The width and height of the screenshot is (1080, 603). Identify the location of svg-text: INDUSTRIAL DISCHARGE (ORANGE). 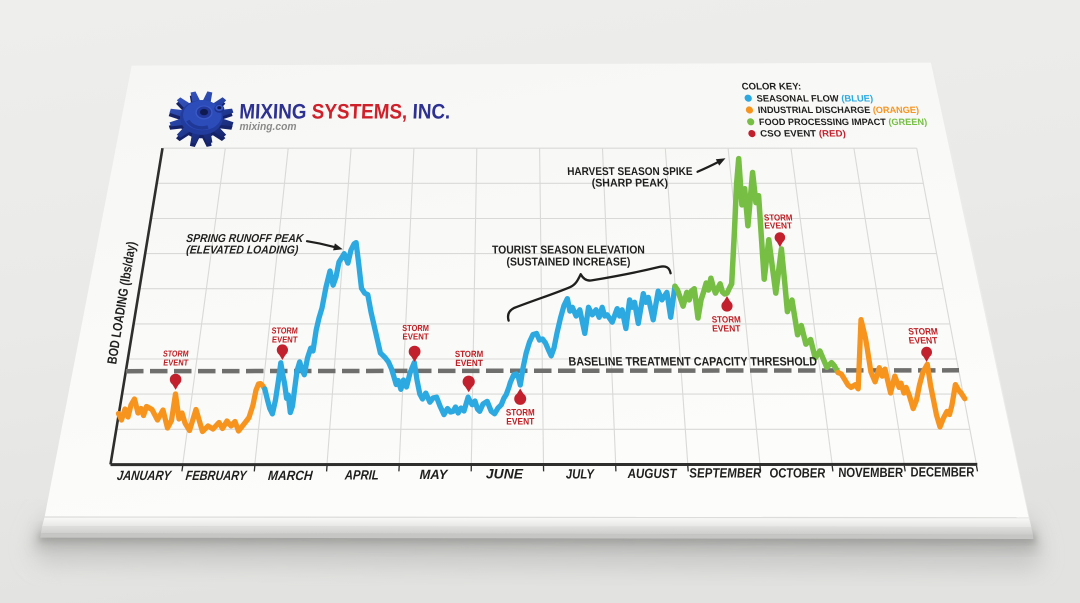
(838, 110).